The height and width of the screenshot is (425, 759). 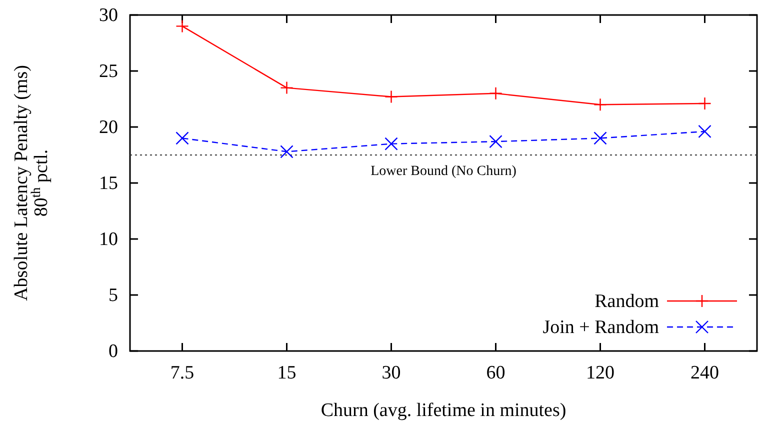 I want to click on legend-label: Join + Random, so click(x=601, y=327).